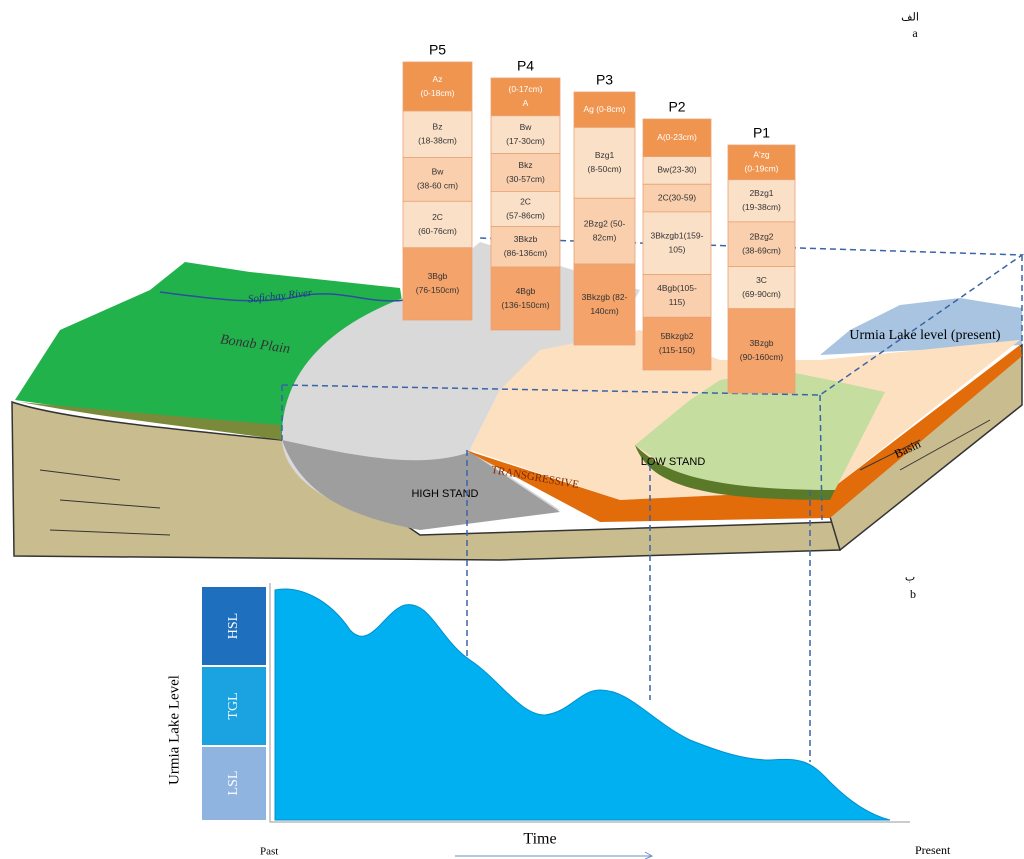 The width and height of the screenshot is (1024, 859). What do you see at coordinates (604, 80) in the screenshot?
I see `profile-name: P3` at bounding box center [604, 80].